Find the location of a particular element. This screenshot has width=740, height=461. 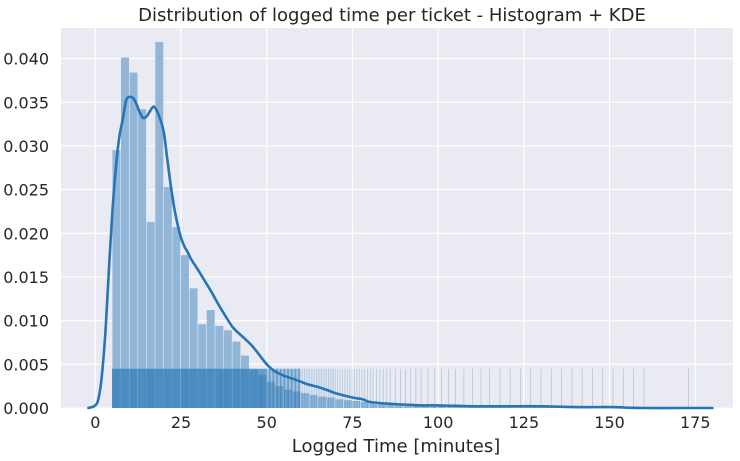

y-tick-label: 0.010 is located at coordinates (26, 321).